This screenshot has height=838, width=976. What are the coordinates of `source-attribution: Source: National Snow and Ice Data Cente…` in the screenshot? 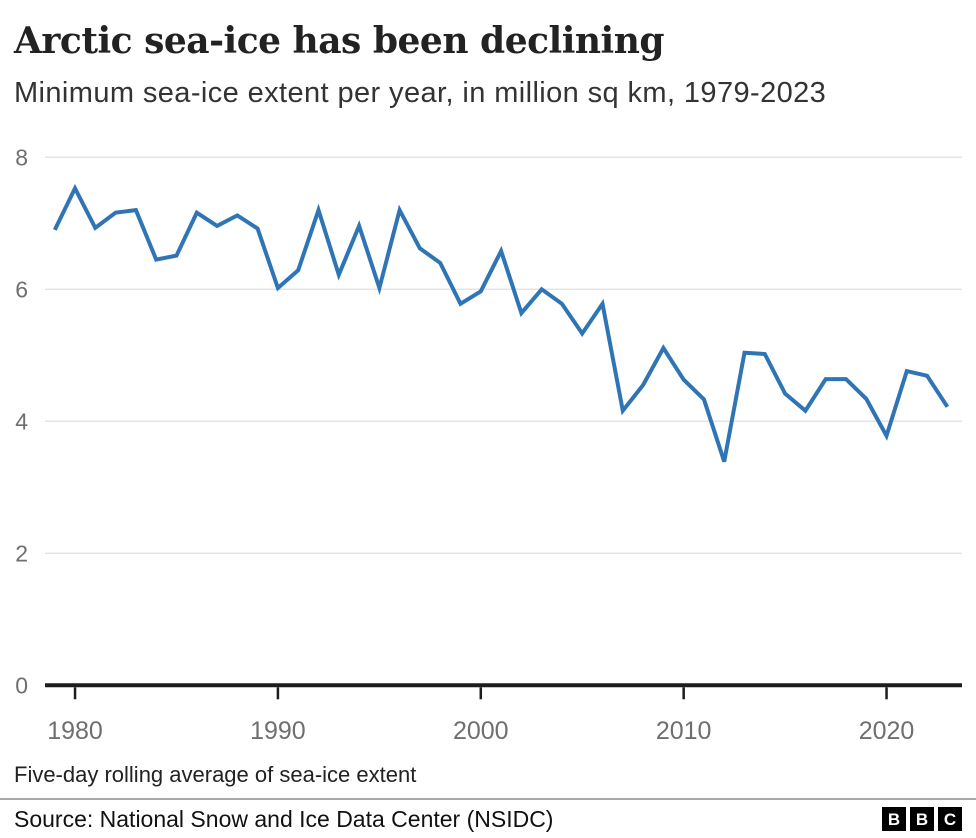 It's located at (284, 818).